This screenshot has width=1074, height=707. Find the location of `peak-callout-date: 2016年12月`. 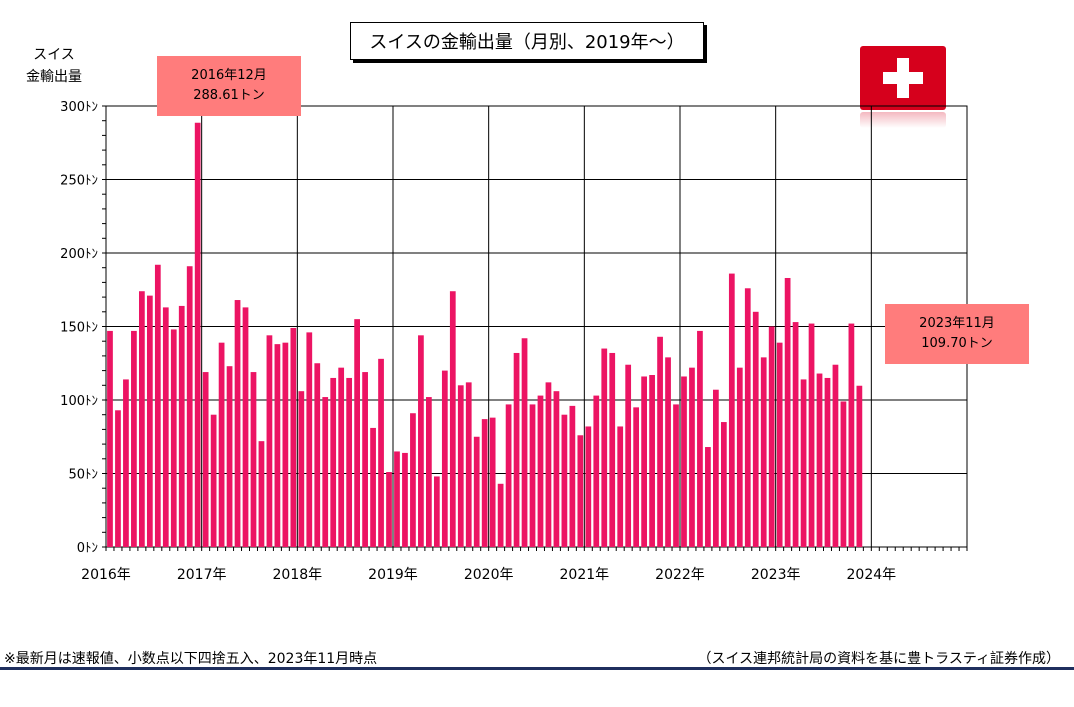

peak-callout-date: 2016年12月 is located at coordinates (229, 75).